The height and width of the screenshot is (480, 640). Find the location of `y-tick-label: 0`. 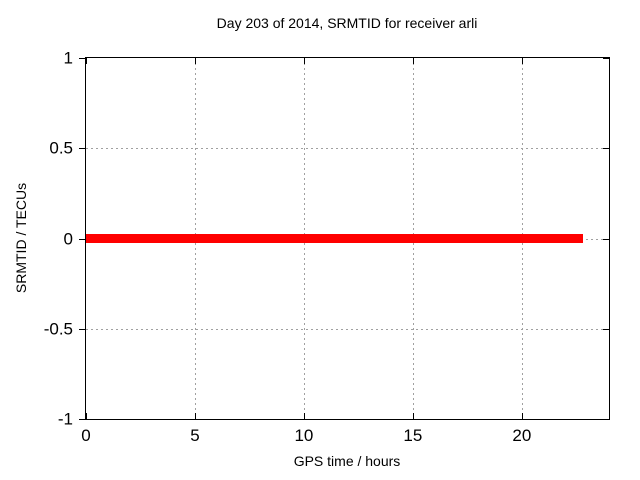

y-tick-label: 0 is located at coordinates (68, 238).